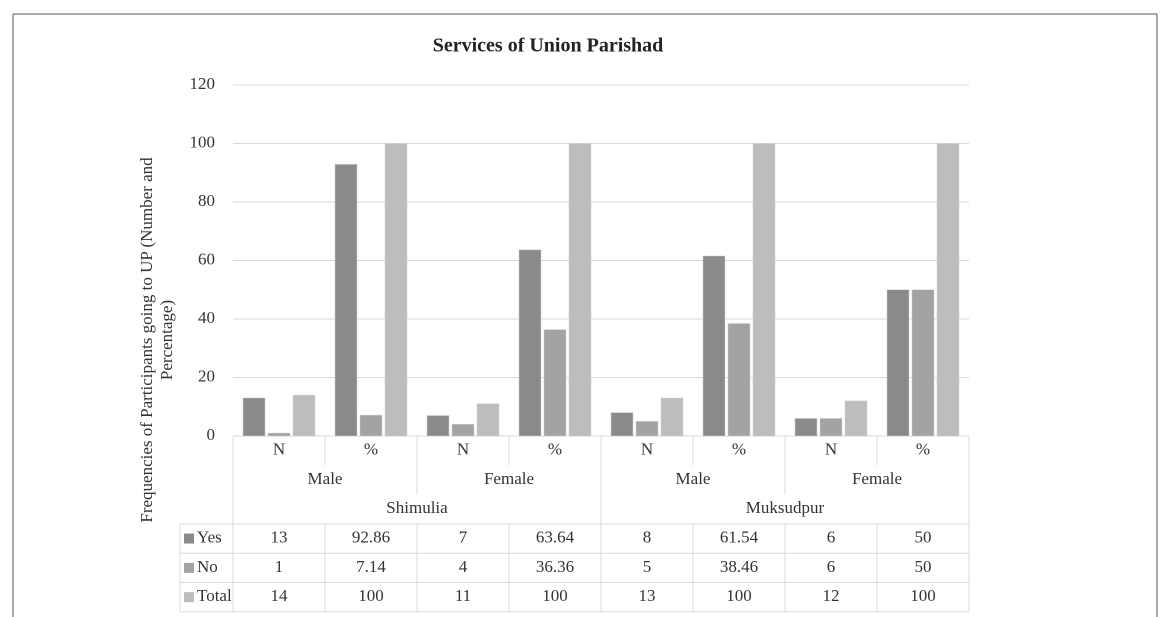 The width and height of the screenshot is (1170, 617). What do you see at coordinates (555, 536) in the screenshot?
I see `table-cell: 63.64` at bounding box center [555, 536].